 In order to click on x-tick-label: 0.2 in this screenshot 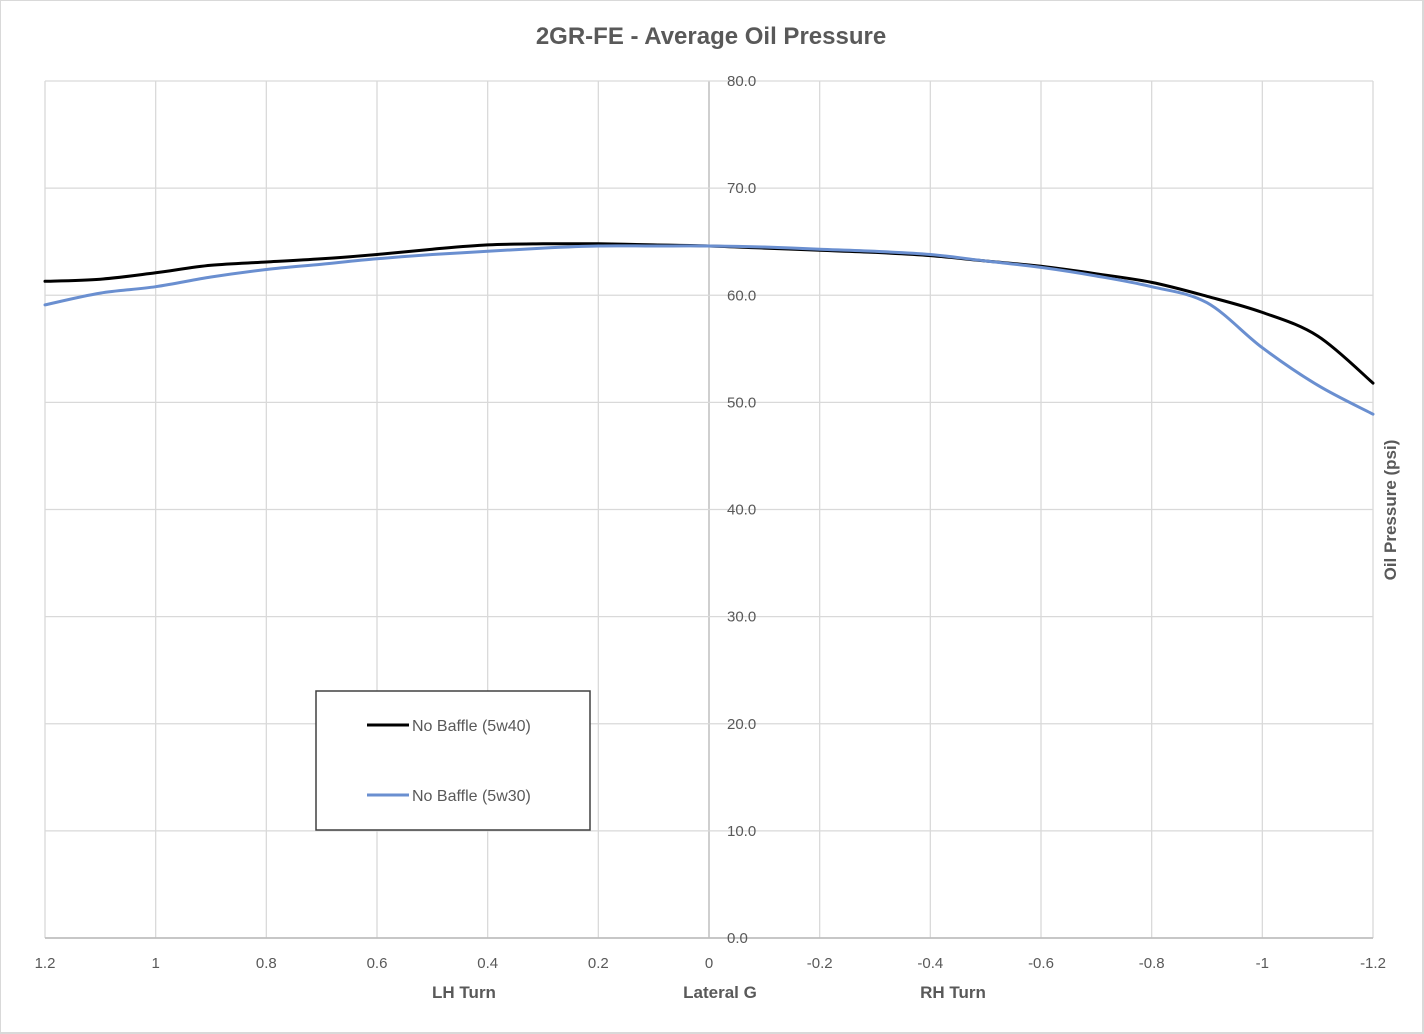, I will do `click(598, 963)`.